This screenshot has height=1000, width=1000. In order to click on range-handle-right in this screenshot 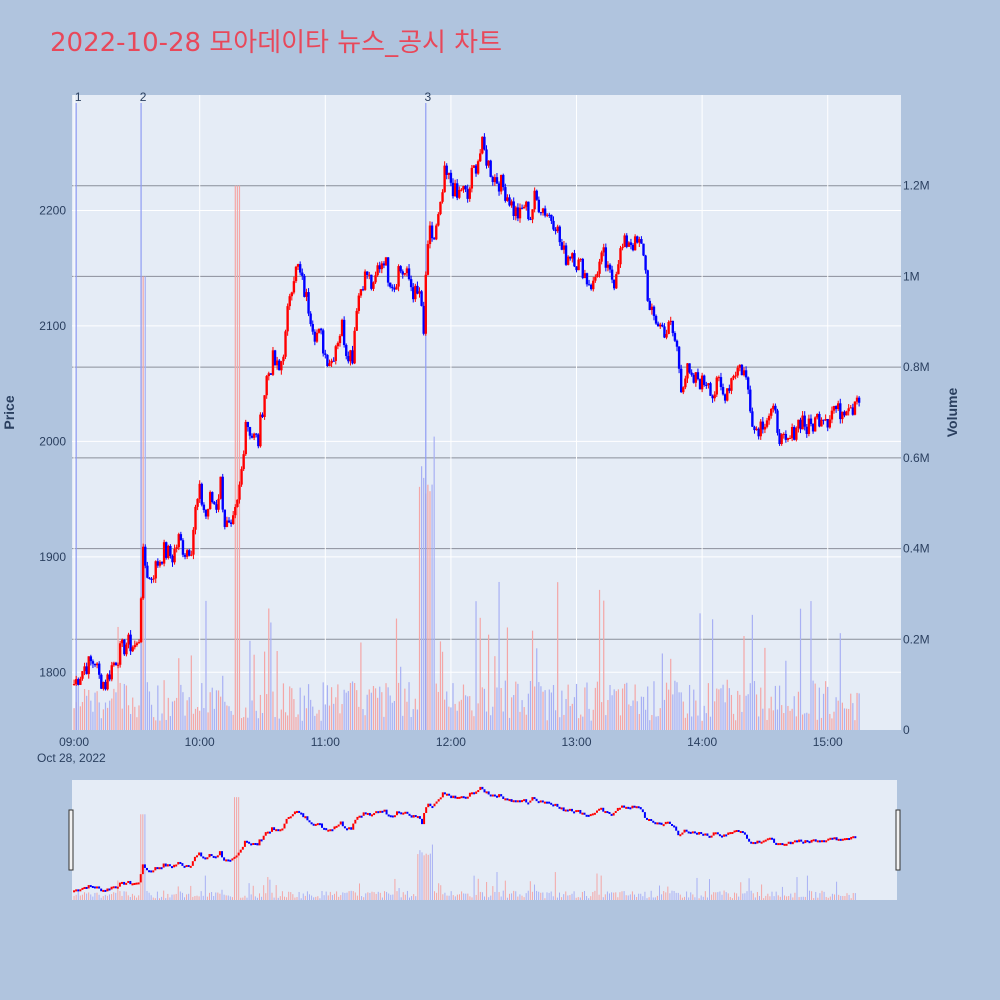, I will do `click(898, 840)`.